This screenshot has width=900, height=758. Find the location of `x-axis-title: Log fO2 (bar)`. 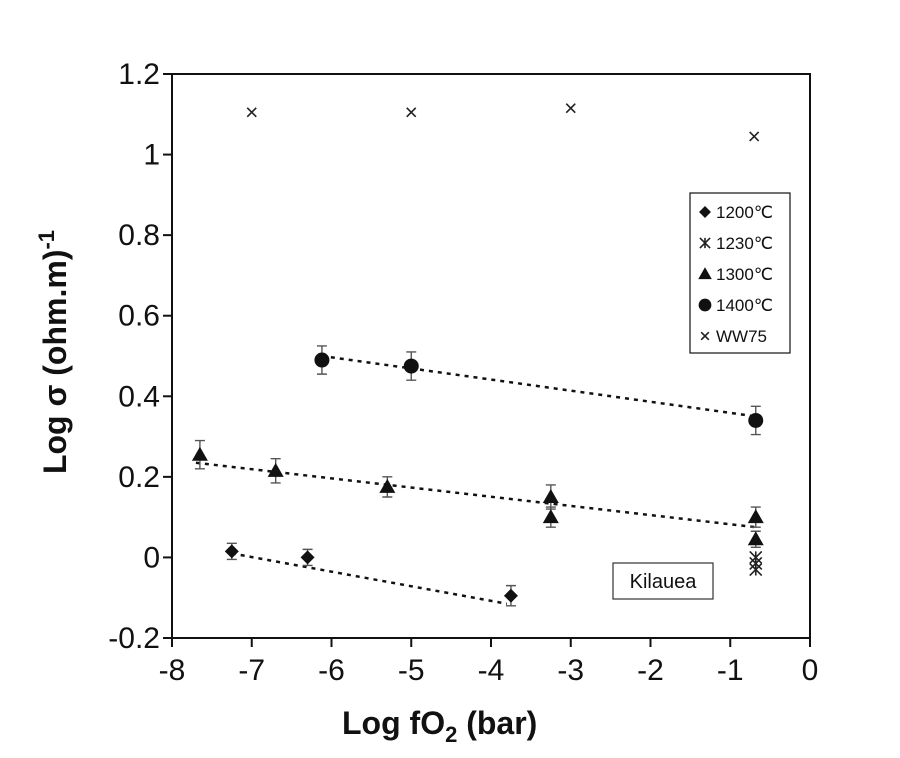

x-axis-title: Log fO2 (bar) is located at coordinates (439, 726).